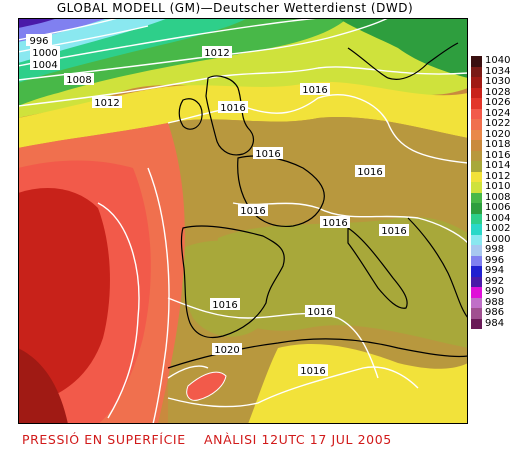 The width and height of the screenshot is (520, 464). I want to click on isobar-1016-b, so click(350, 223).